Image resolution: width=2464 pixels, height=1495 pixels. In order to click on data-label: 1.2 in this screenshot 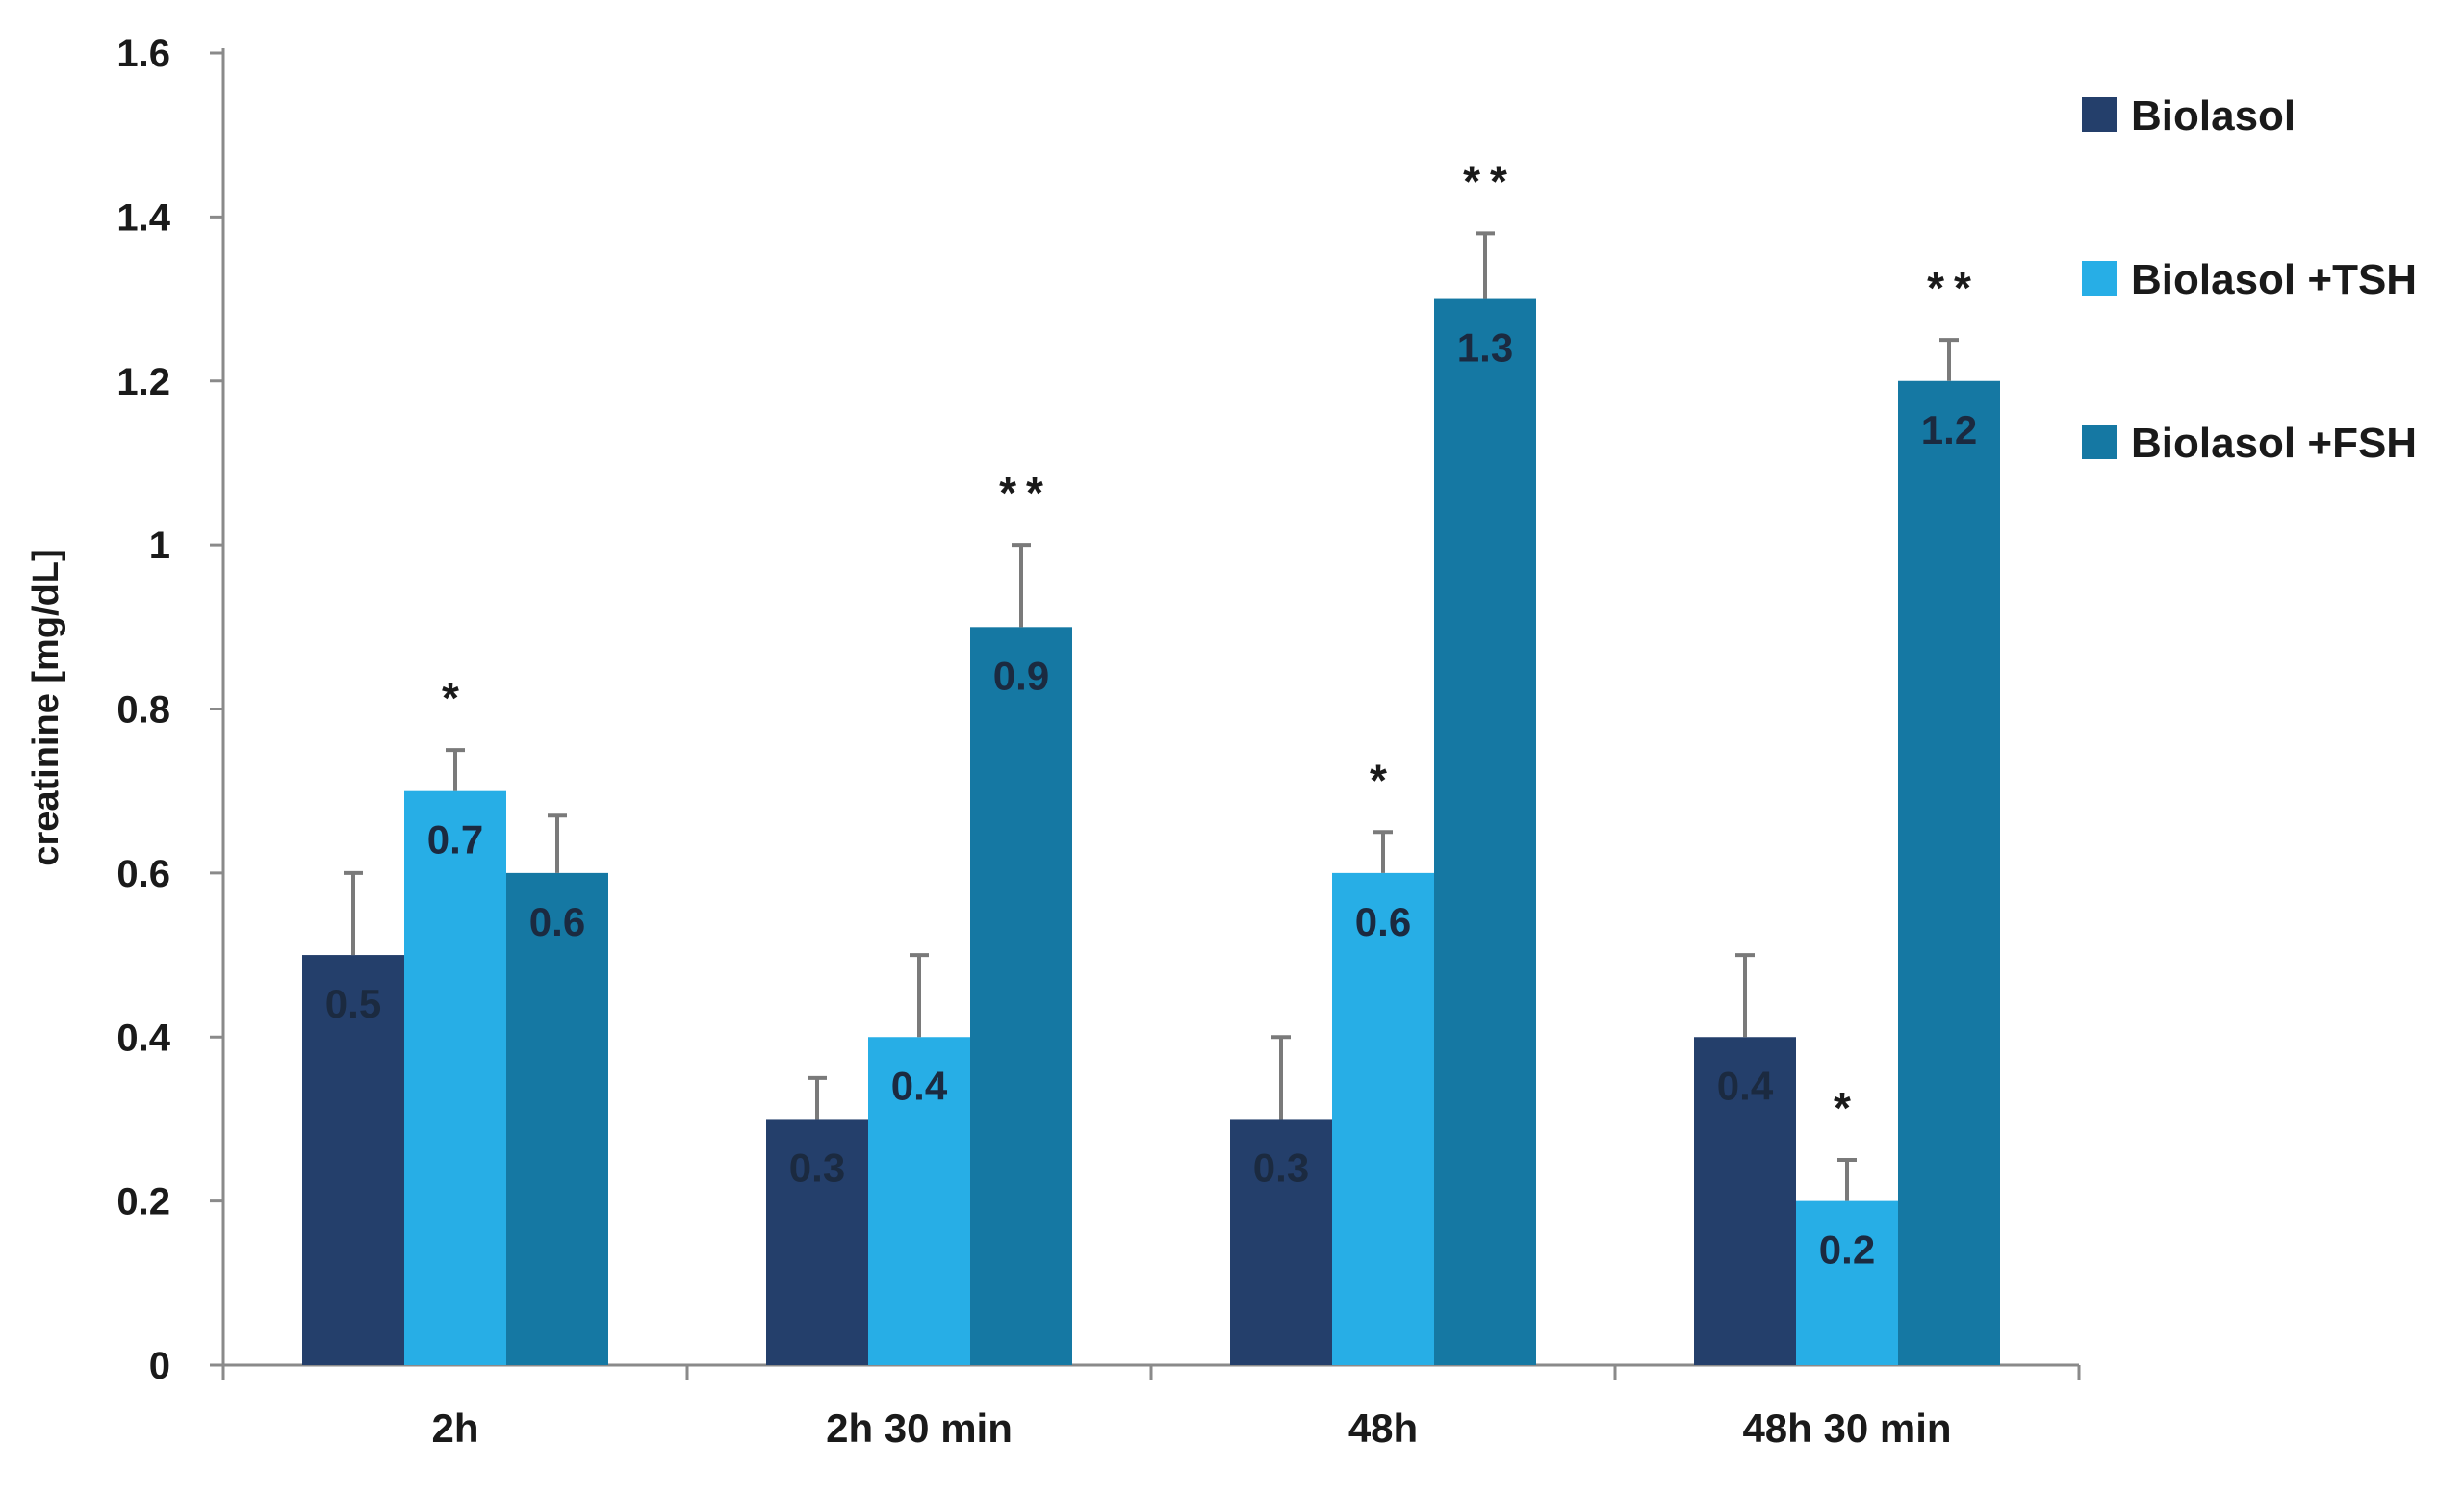, I will do `click(1949, 429)`.